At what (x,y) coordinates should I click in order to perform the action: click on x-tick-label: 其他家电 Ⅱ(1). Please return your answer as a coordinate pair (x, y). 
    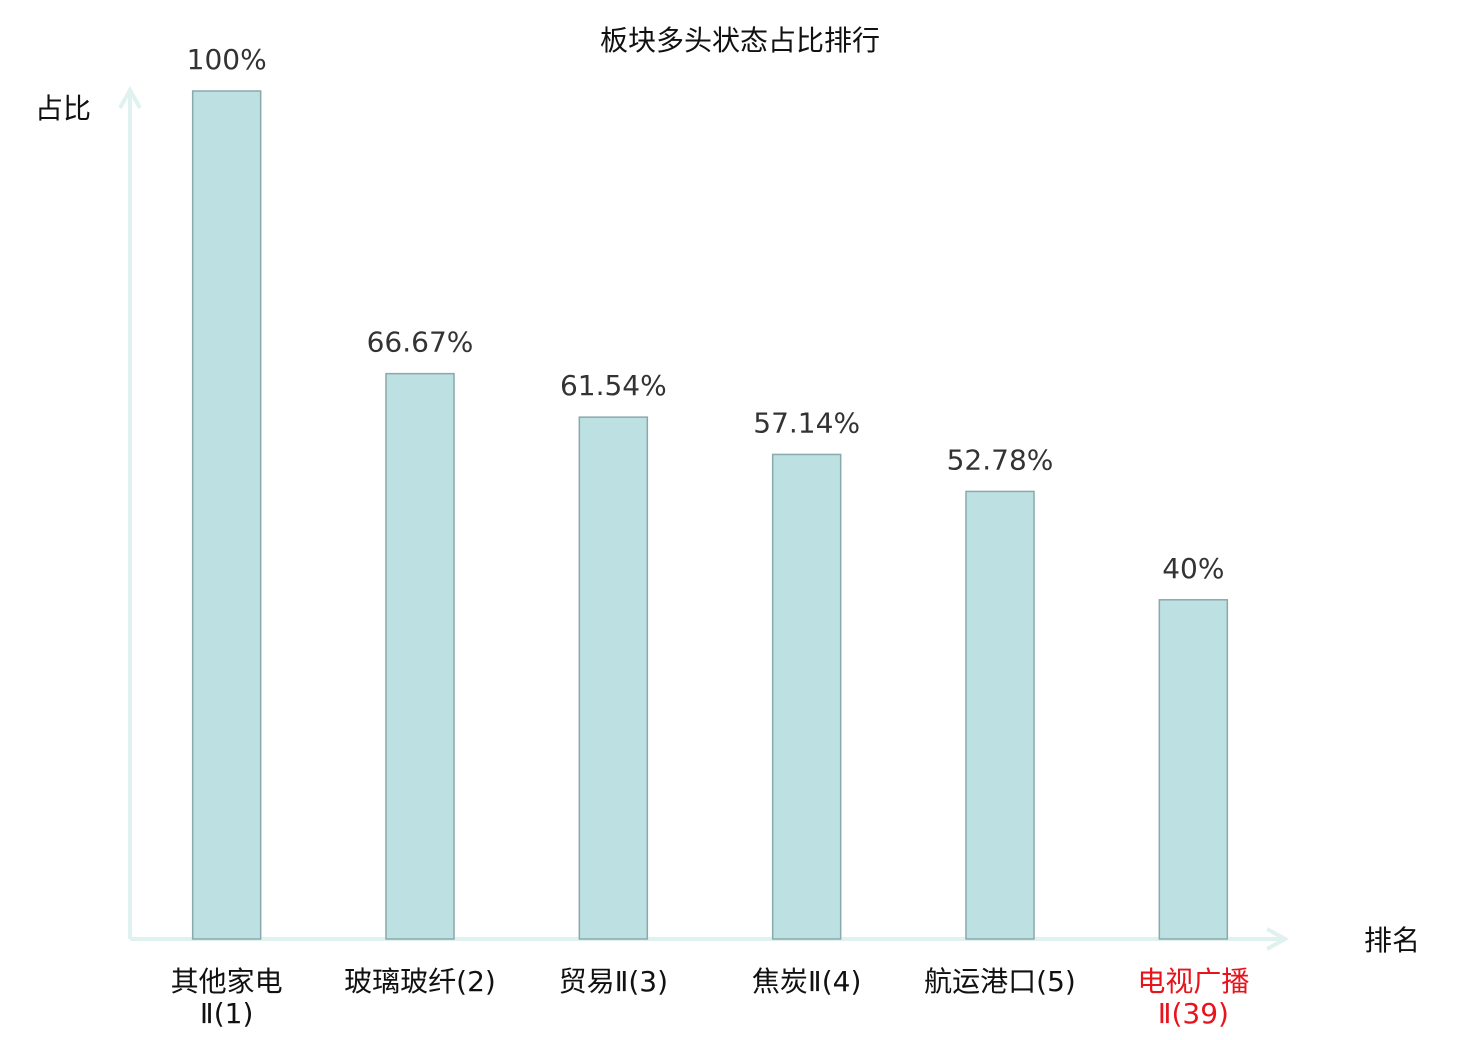
    Looking at the image, I should click on (226, 997).